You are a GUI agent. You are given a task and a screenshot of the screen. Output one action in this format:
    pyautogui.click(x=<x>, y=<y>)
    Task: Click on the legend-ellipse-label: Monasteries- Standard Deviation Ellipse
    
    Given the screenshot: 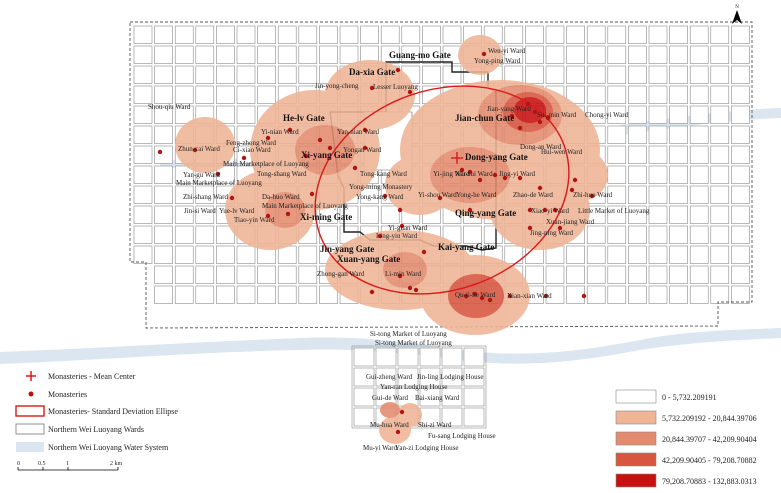 What is the action you would take?
    pyautogui.click(x=113, y=411)
    